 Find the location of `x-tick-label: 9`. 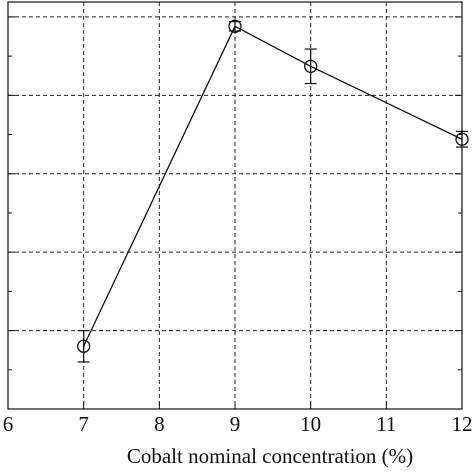

x-tick-label: 9 is located at coordinates (235, 424).